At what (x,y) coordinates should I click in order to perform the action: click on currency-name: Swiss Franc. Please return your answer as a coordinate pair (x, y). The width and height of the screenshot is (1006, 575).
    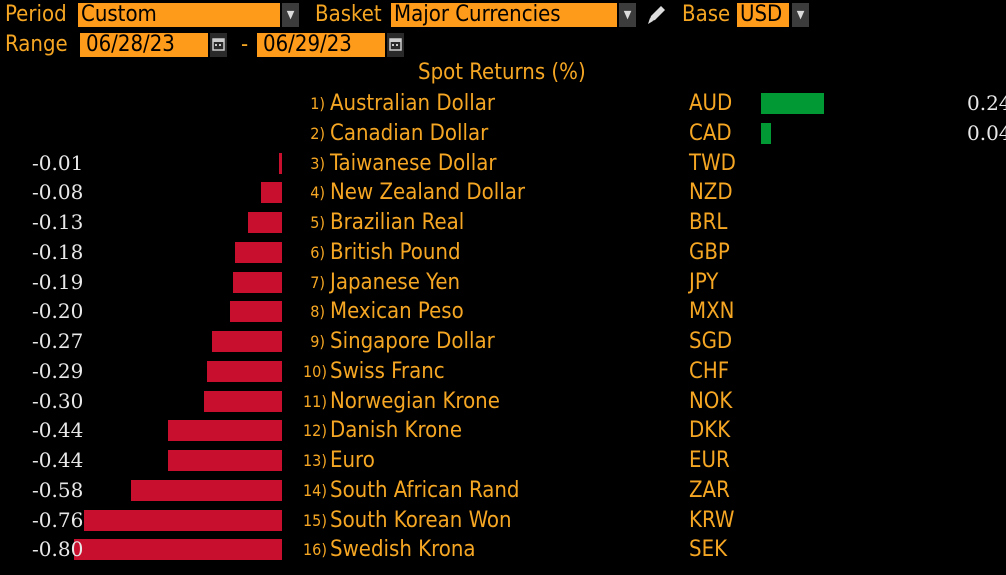
    Looking at the image, I should click on (387, 371).